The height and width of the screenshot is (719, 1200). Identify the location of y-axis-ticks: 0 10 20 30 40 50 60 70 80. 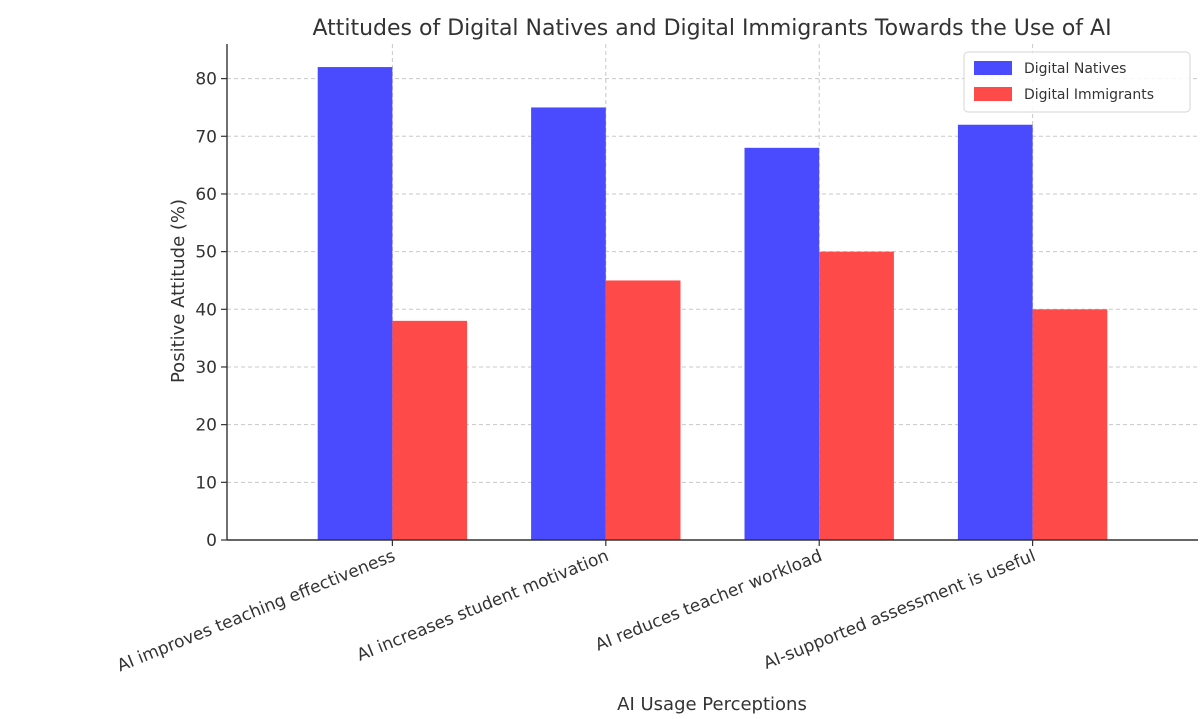
(211, 310).